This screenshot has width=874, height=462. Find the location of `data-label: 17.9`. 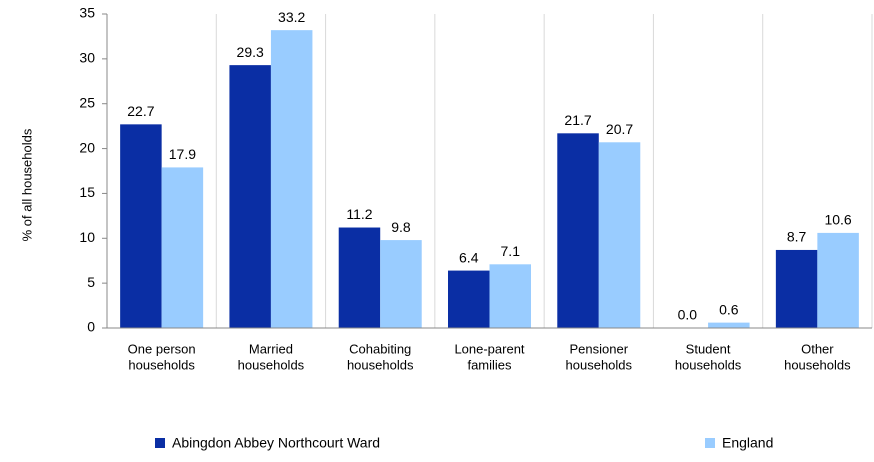

data-label: 17.9 is located at coordinates (182, 154).